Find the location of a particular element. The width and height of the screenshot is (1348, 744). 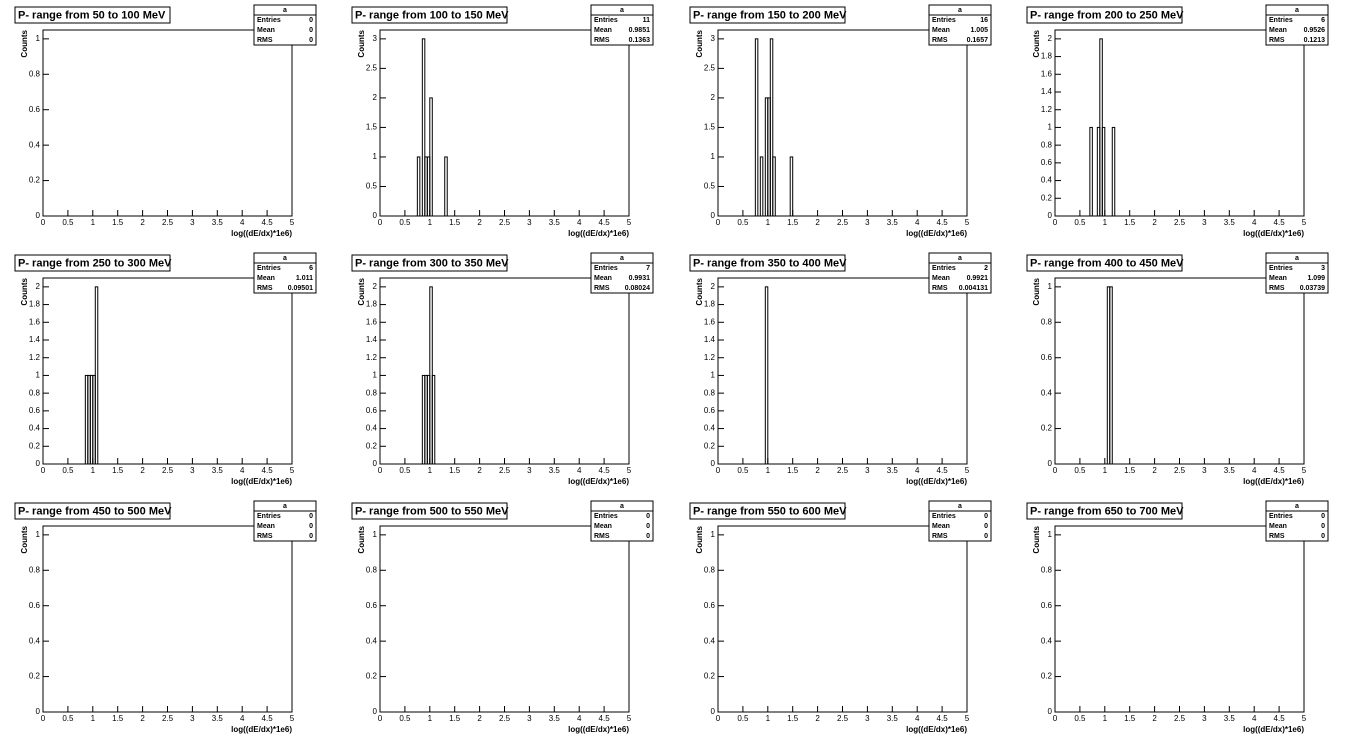

x-axis-label: log((dE/dx)*1e6) is located at coordinates (261, 729).